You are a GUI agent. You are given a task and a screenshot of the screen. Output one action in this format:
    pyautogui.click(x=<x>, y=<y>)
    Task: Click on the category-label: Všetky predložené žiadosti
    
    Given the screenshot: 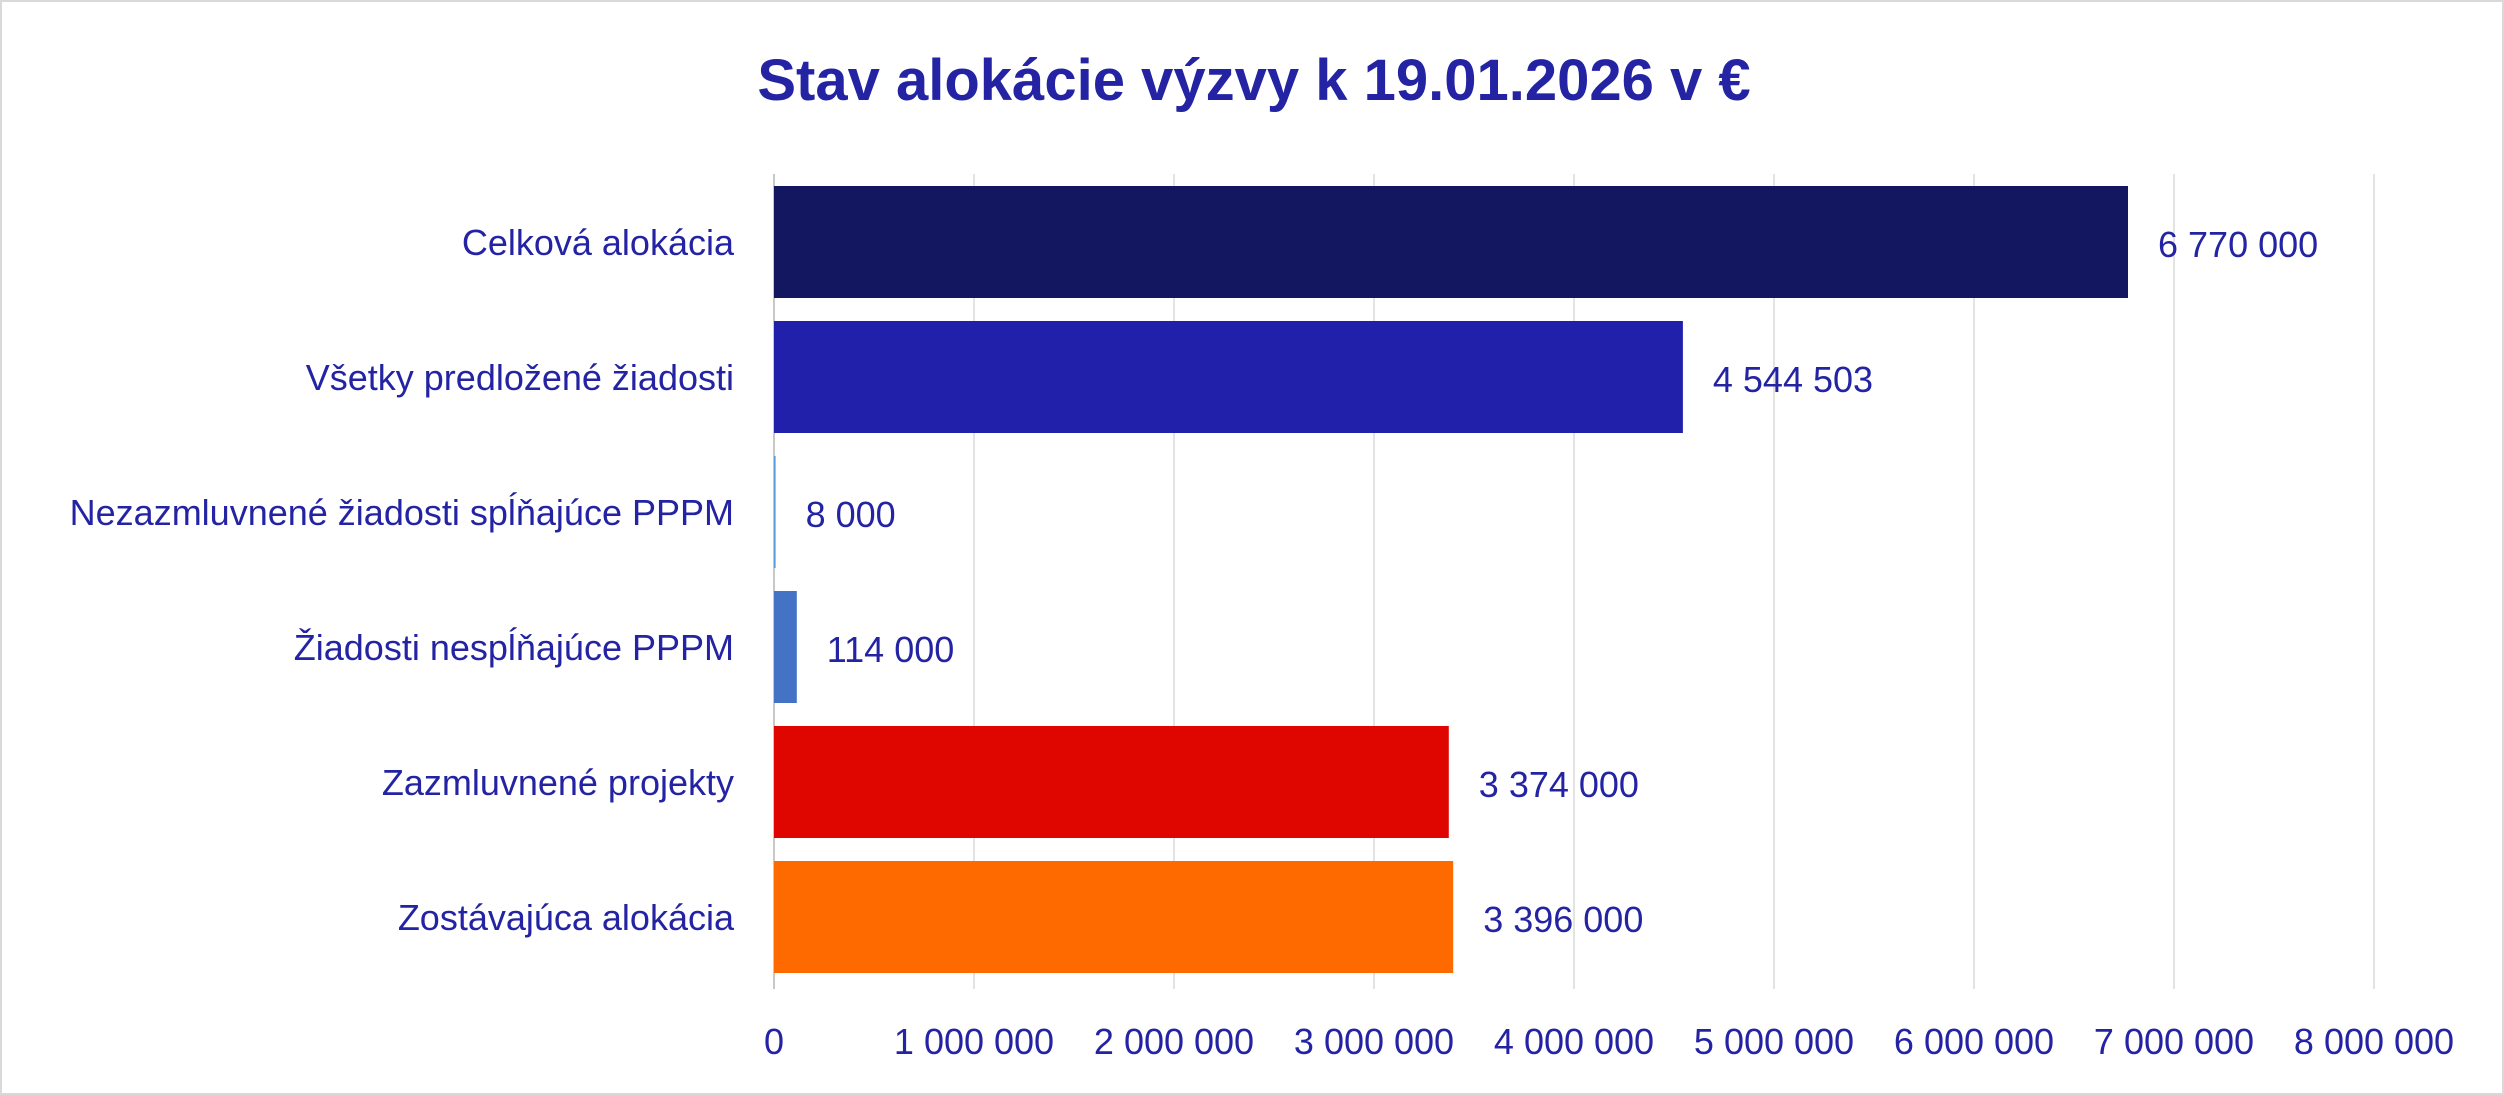 What is the action you would take?
    pyautogui.click(x=520, y=377)
    